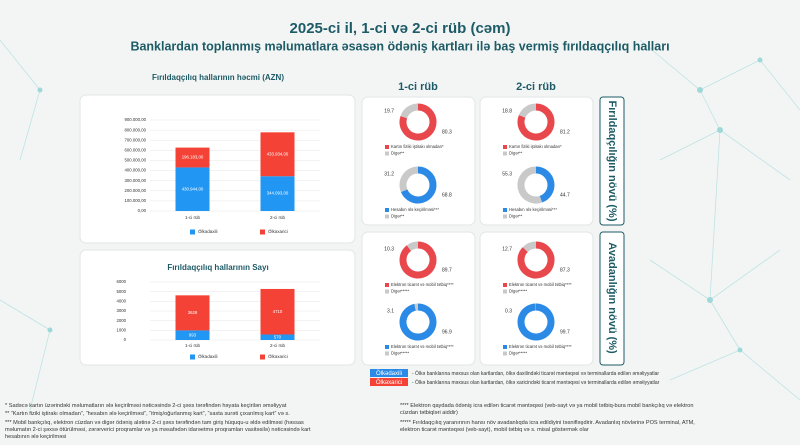 Image resolution: width=800 pixels, height=445 pixels. Describe the element at coordinates (536, 87) in the screenshot. I see `column-header: 2-ci rüb` at that location.